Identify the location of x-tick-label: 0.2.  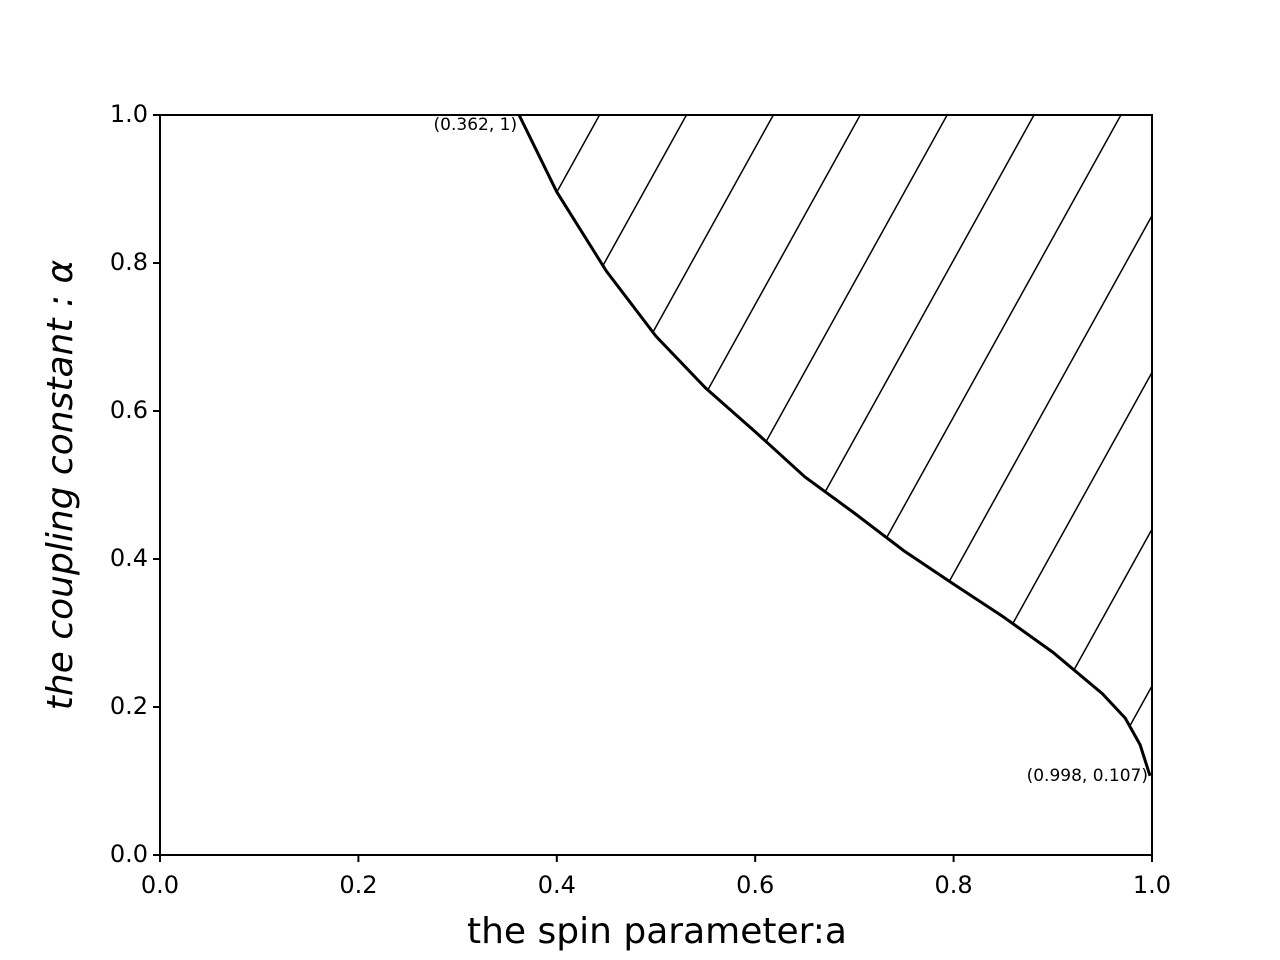
(358, 885).